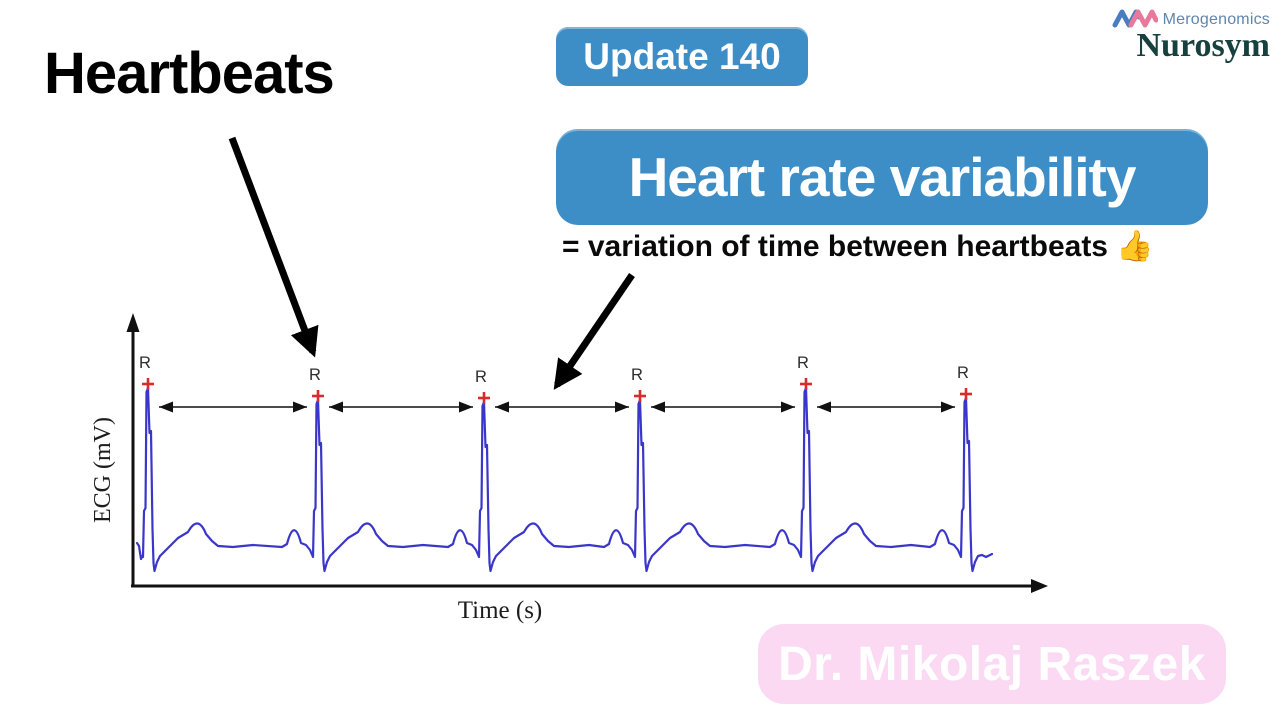 The image size is (1280, 720). I want to click on topic-badge-label: Heart rate variability, so click(882, 177).